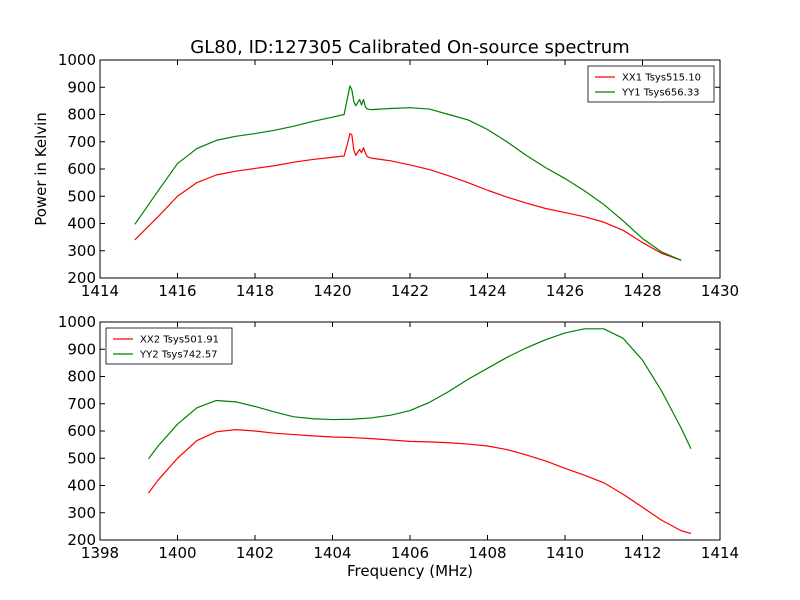  I want to click on bottom-x-tick-label: 1400, so click(177, 553).